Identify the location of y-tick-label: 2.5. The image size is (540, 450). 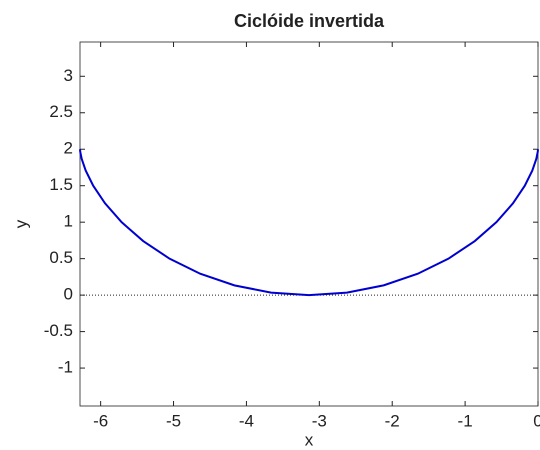
(61, 111).